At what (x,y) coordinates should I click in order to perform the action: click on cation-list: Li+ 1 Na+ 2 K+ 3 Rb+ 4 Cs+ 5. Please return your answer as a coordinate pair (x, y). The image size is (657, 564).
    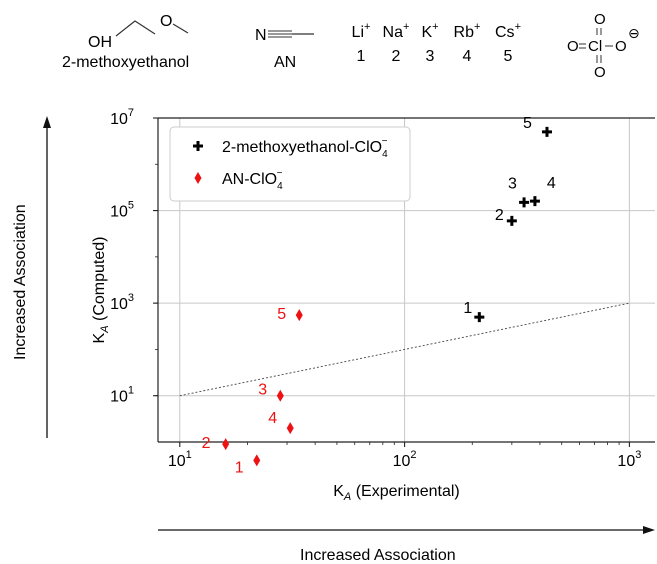
    Looking at the image, I should click on (436, 43).